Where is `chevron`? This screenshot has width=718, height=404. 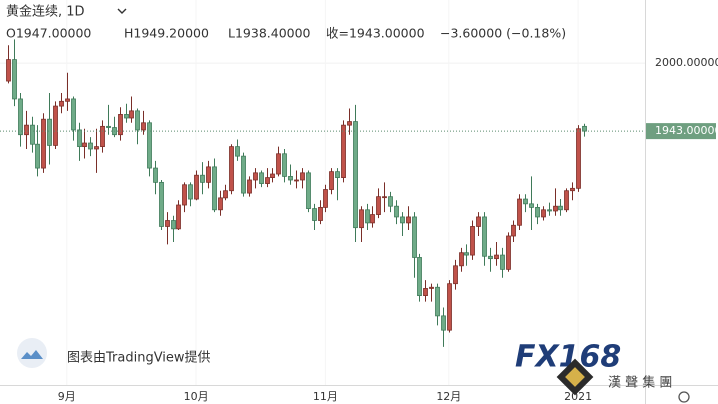 chevron is located at coordinates (122, 11).